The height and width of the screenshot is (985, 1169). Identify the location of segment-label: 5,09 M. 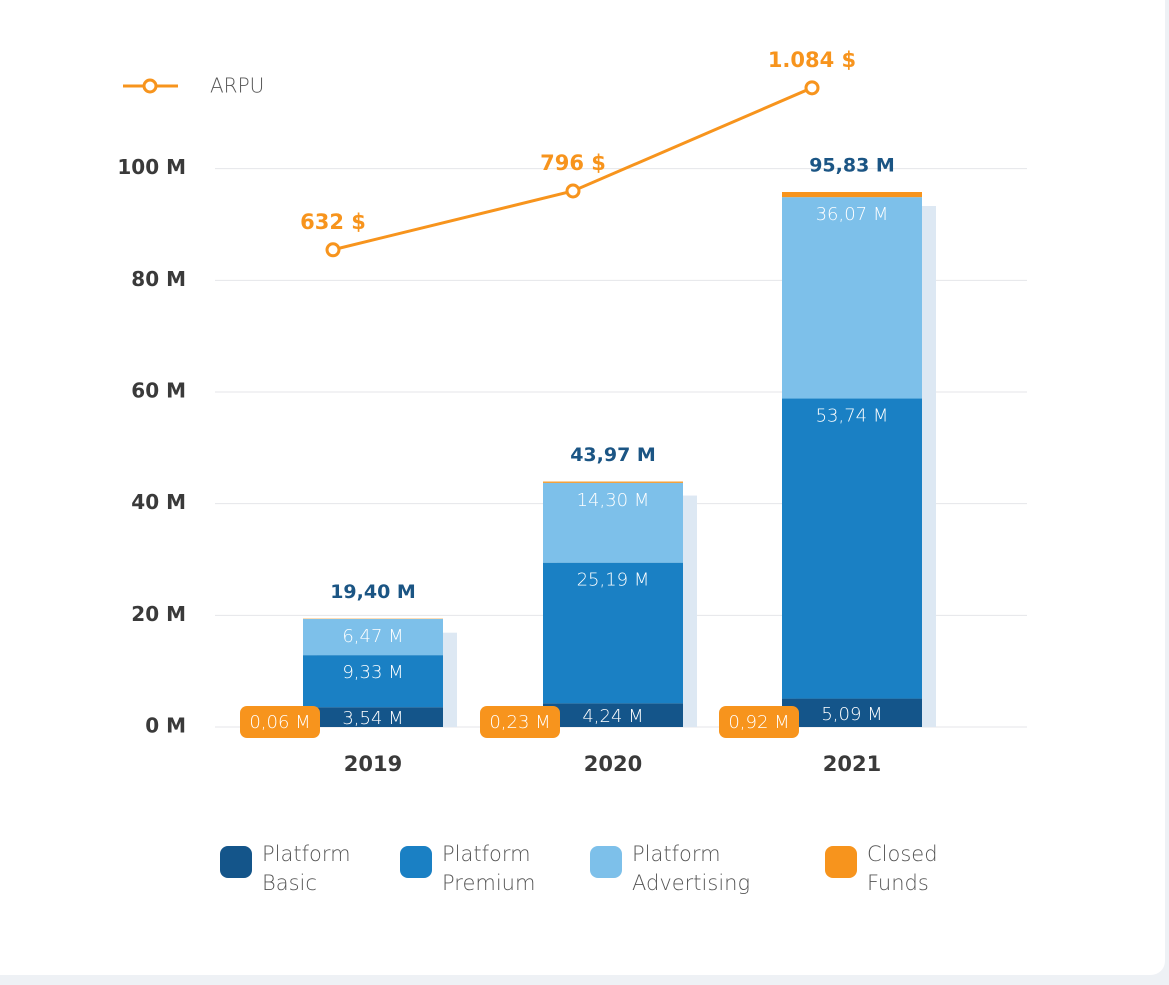
(851, 714).